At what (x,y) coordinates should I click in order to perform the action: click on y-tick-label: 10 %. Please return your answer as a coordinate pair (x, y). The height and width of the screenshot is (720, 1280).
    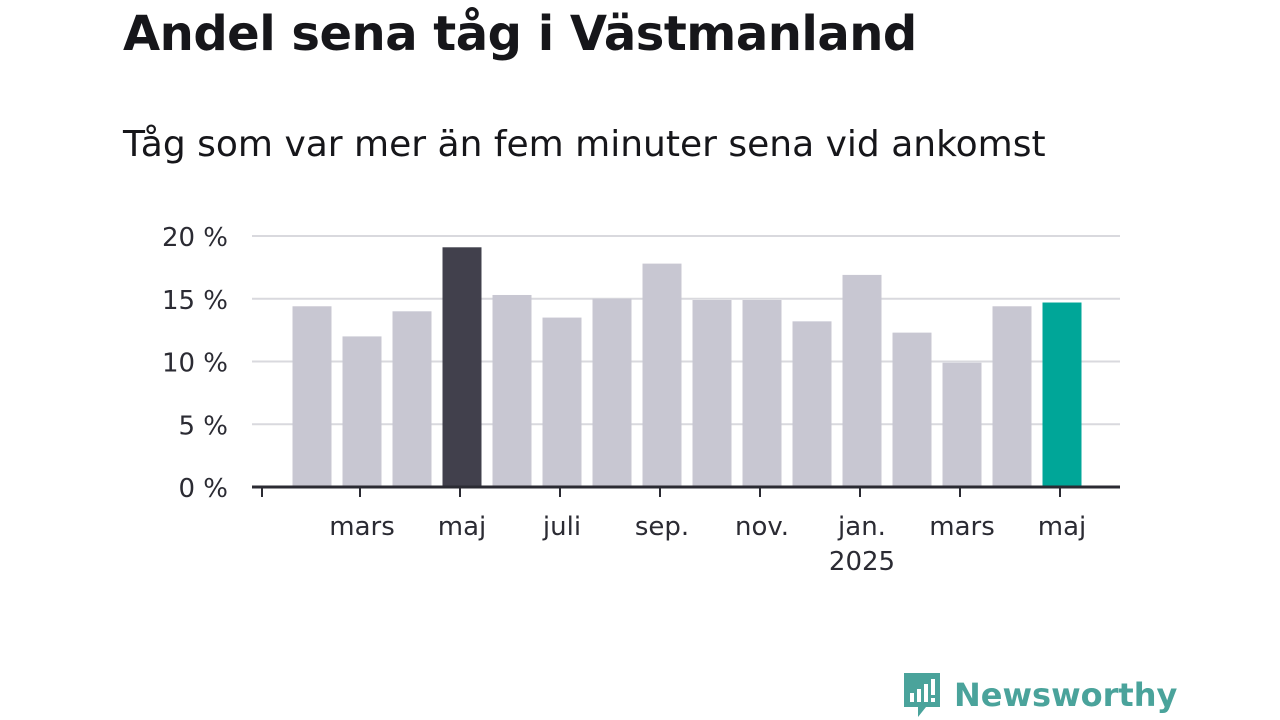
    Looking at the image, I should click on (195, 364).